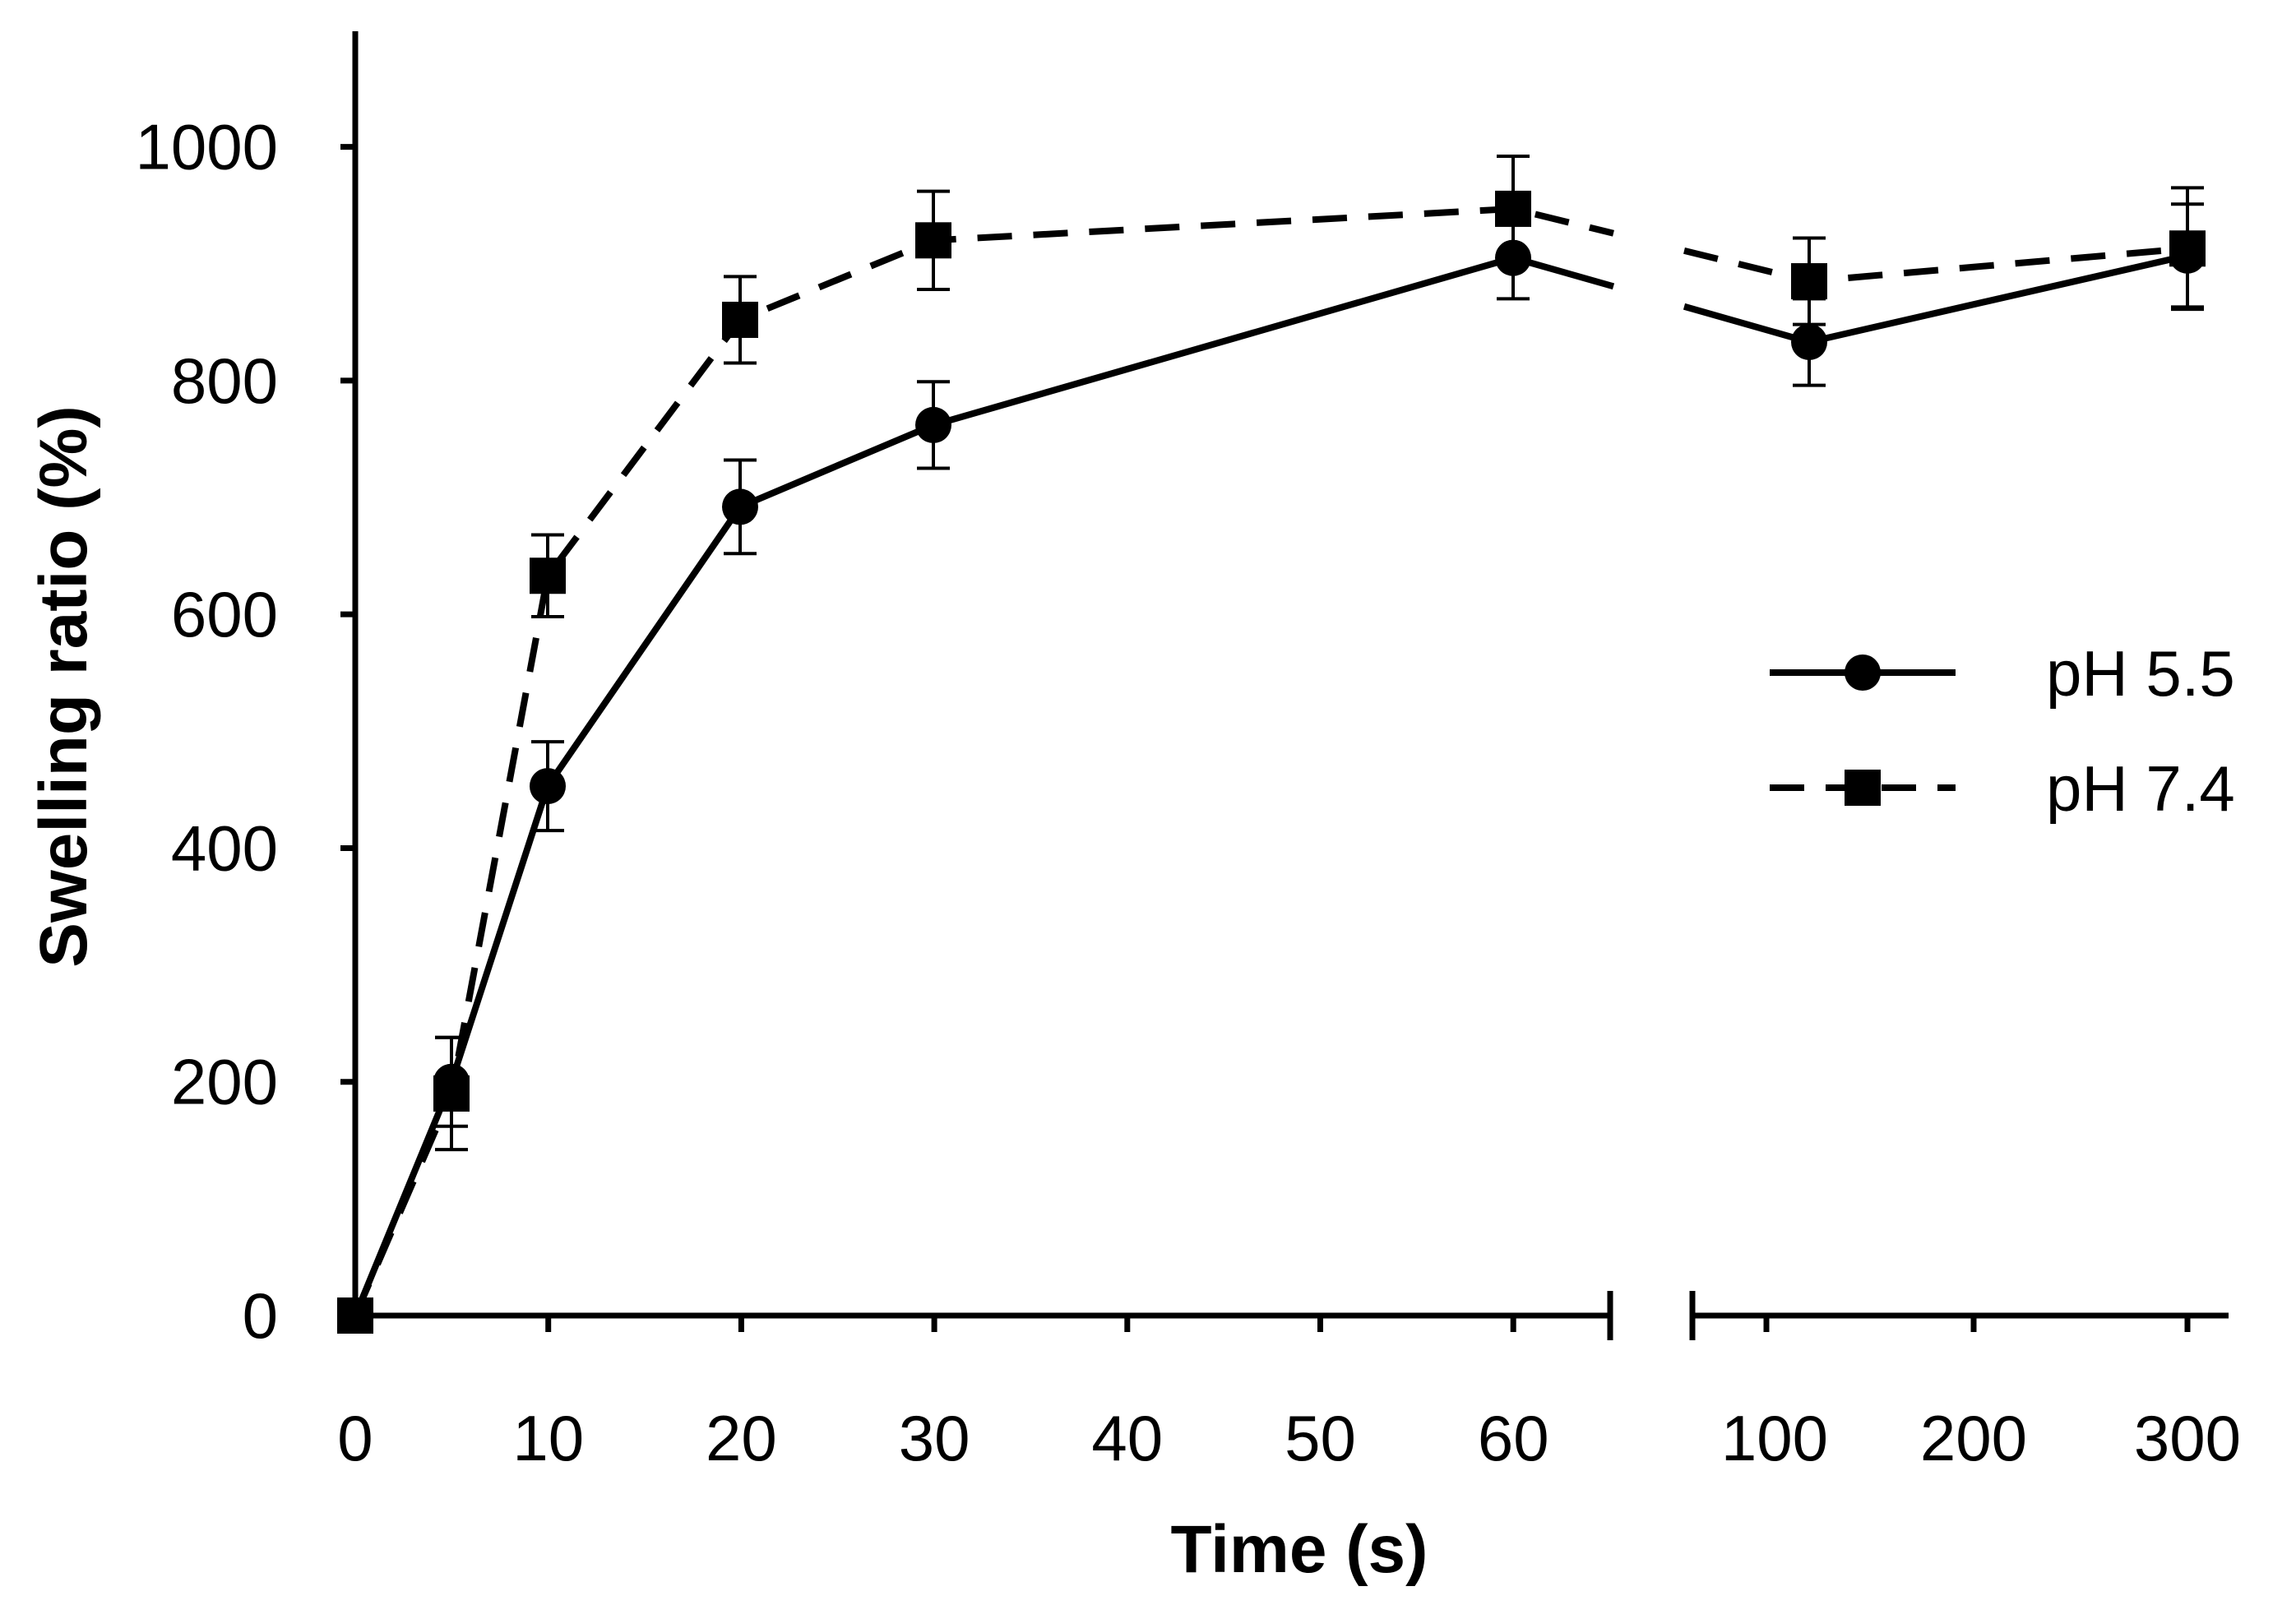 This screenshot has height=1605, width=2296. I want to click on x-tick-label: 50, so click(1320, 1438).